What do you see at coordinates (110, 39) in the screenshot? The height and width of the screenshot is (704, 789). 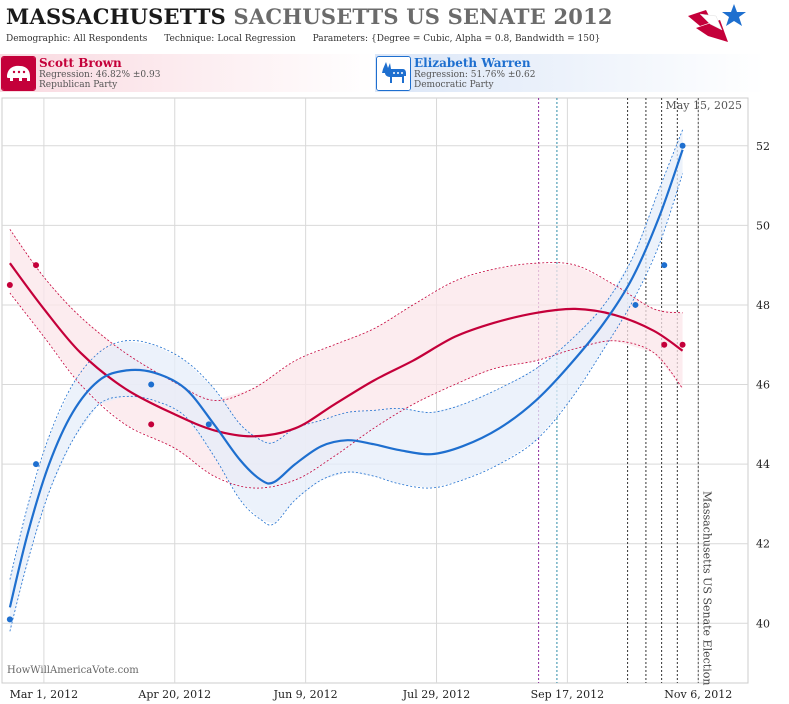 I see `param-demographic-value: All Respondents` at bounding box center [110, 39].